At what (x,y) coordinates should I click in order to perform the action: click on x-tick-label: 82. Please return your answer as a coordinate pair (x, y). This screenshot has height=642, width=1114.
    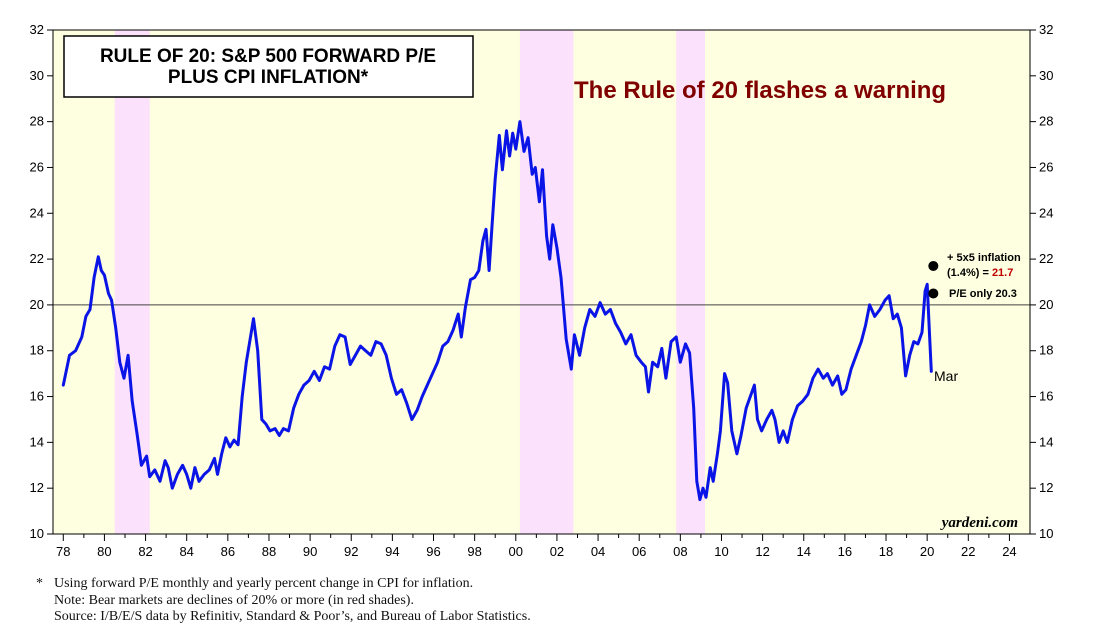
    Looking at the image, I should click on (145, 551).